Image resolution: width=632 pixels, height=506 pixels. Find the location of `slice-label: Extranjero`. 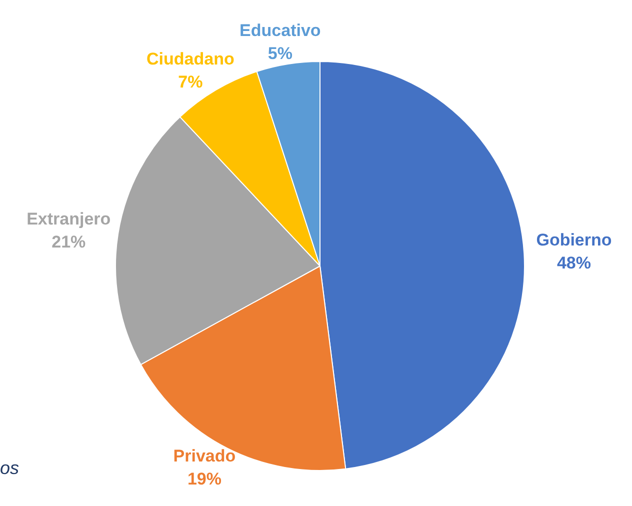

slice-label: Extranjero is located at coordinates (68, 218).